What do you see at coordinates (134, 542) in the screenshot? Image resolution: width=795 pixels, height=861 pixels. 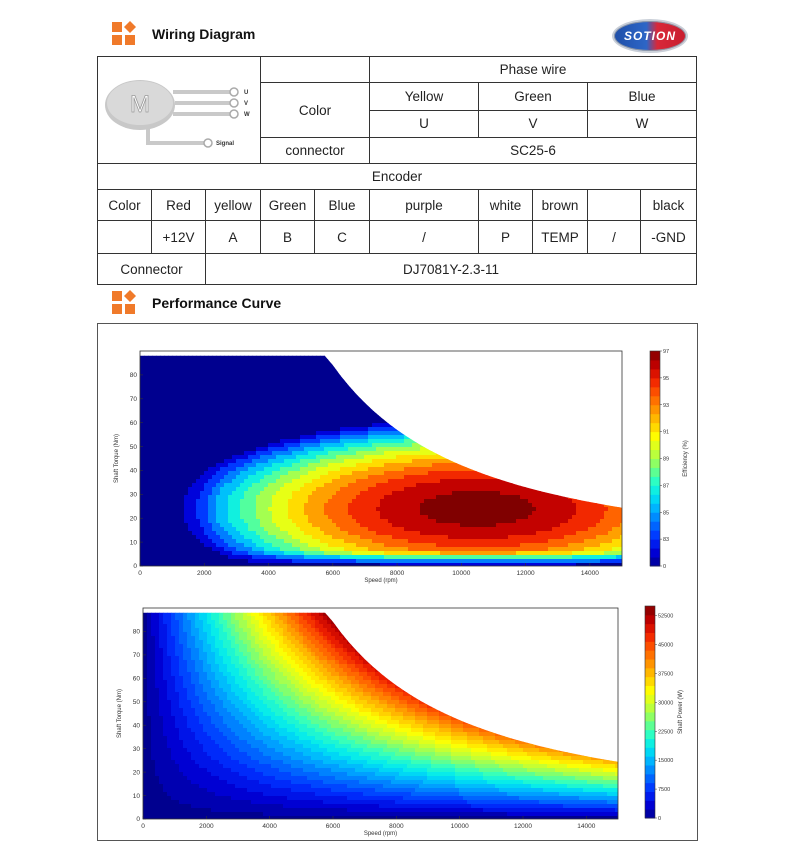 I see `y-tick-label: 10` at bounding box center [134, 542].